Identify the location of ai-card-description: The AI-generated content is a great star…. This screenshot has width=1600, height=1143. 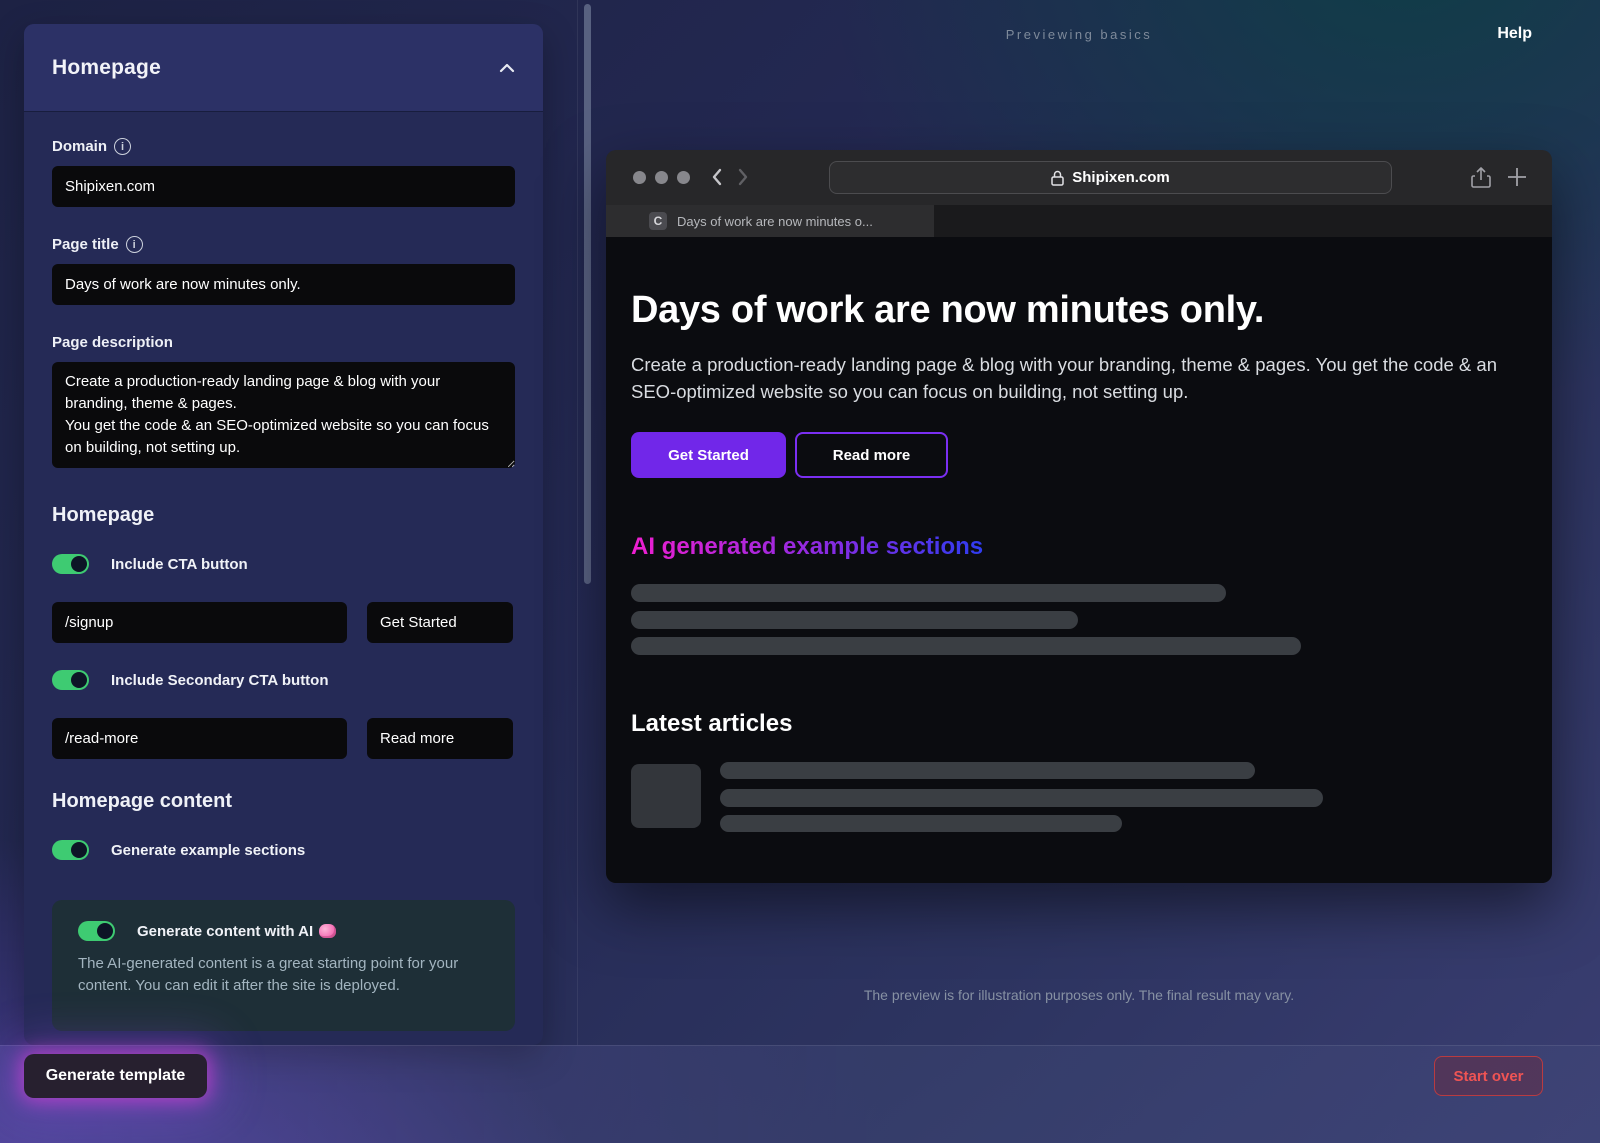
(268, 974).